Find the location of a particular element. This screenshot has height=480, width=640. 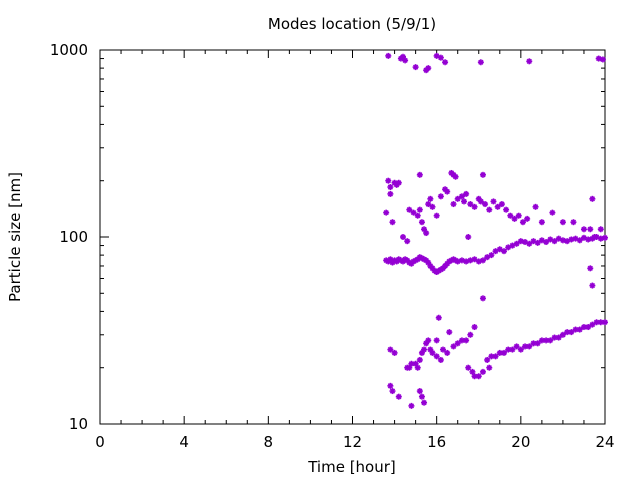

x-tick-label: 0 is located at coordinates (100, 442).